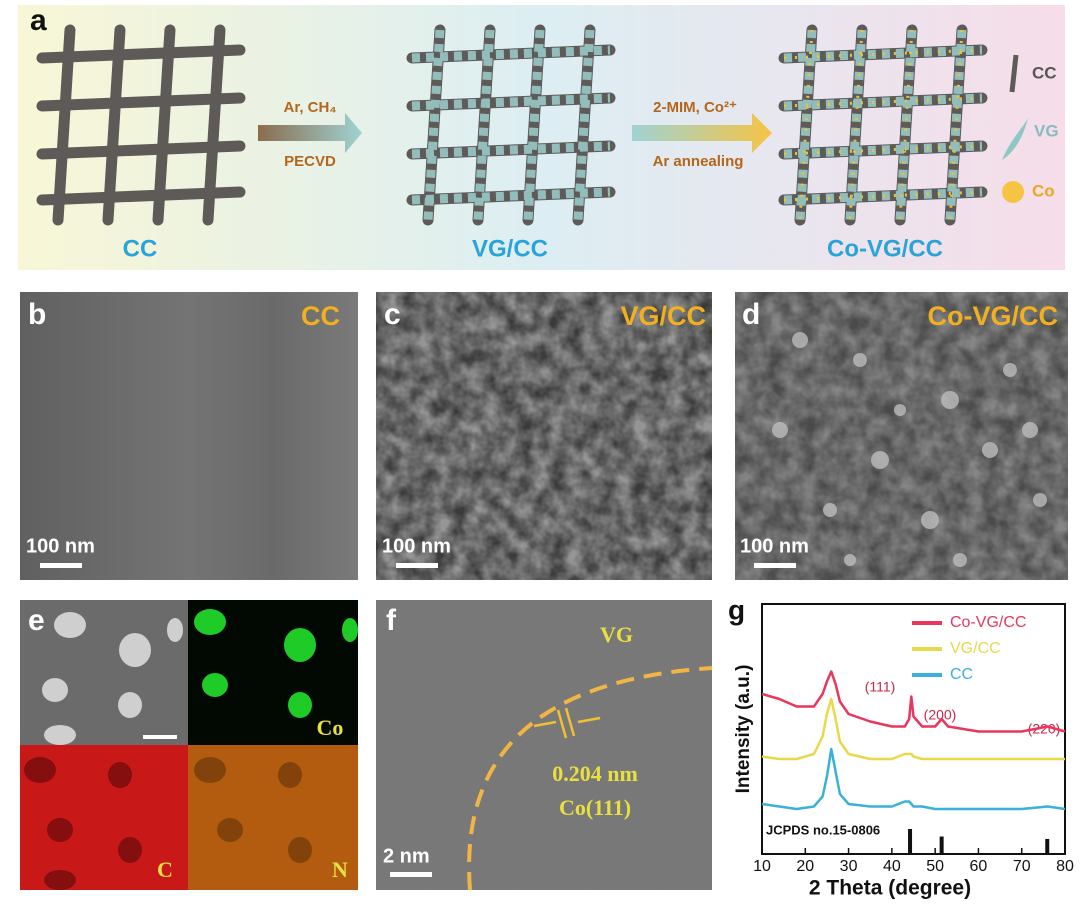 The width and height of the screenshot is (1080, 917). What do you see at coordinates (979, 866) in the screenshot?
I see `x-tick-label: 60` at bounding box center [979, 866].